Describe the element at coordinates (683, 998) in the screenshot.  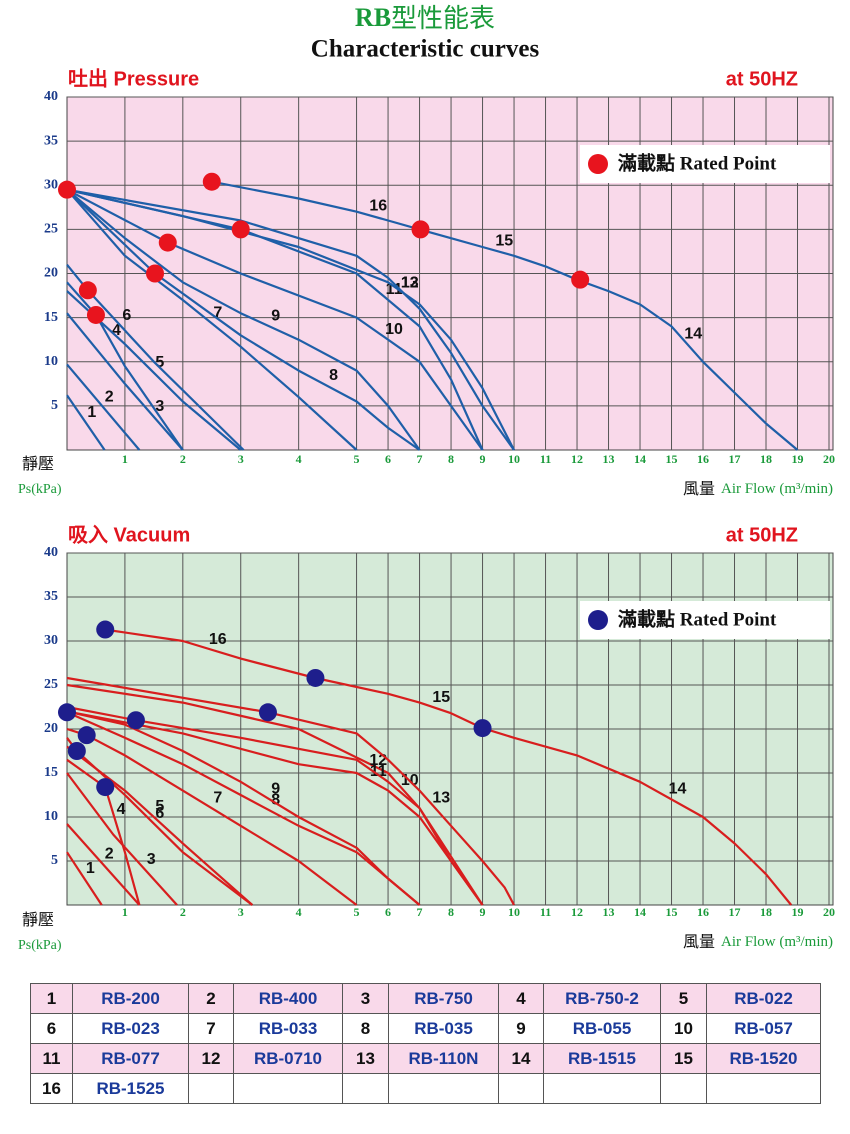
I see `model-number: 5` at that location.